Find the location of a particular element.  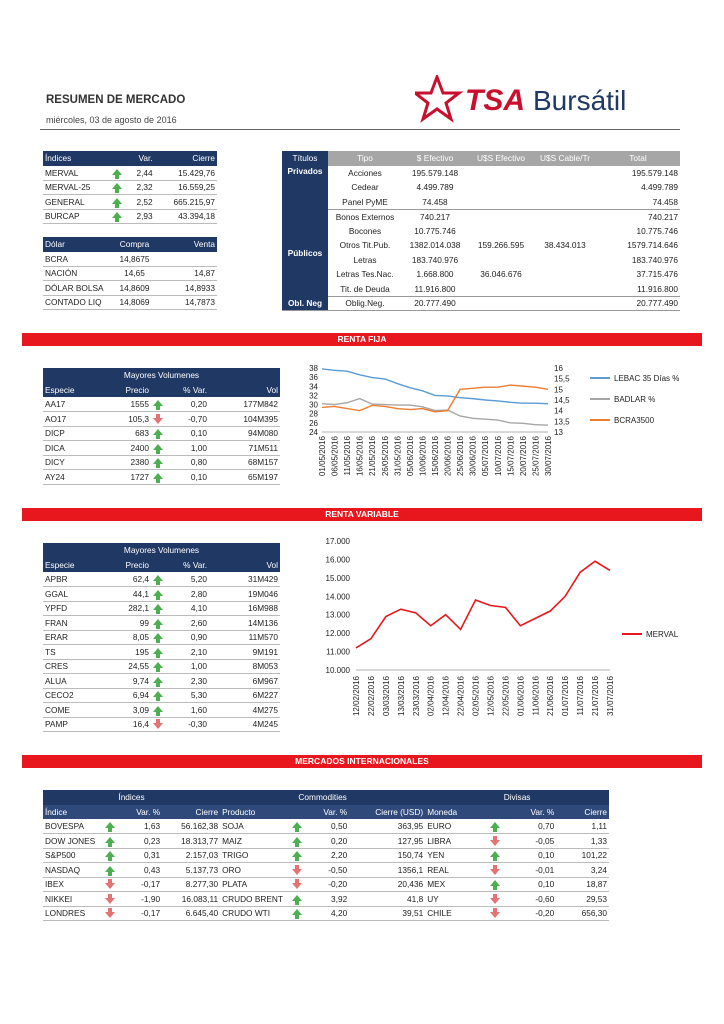

table-row: ALUA 9,74 2,30 6M967 is located at coordinates (161, 681).